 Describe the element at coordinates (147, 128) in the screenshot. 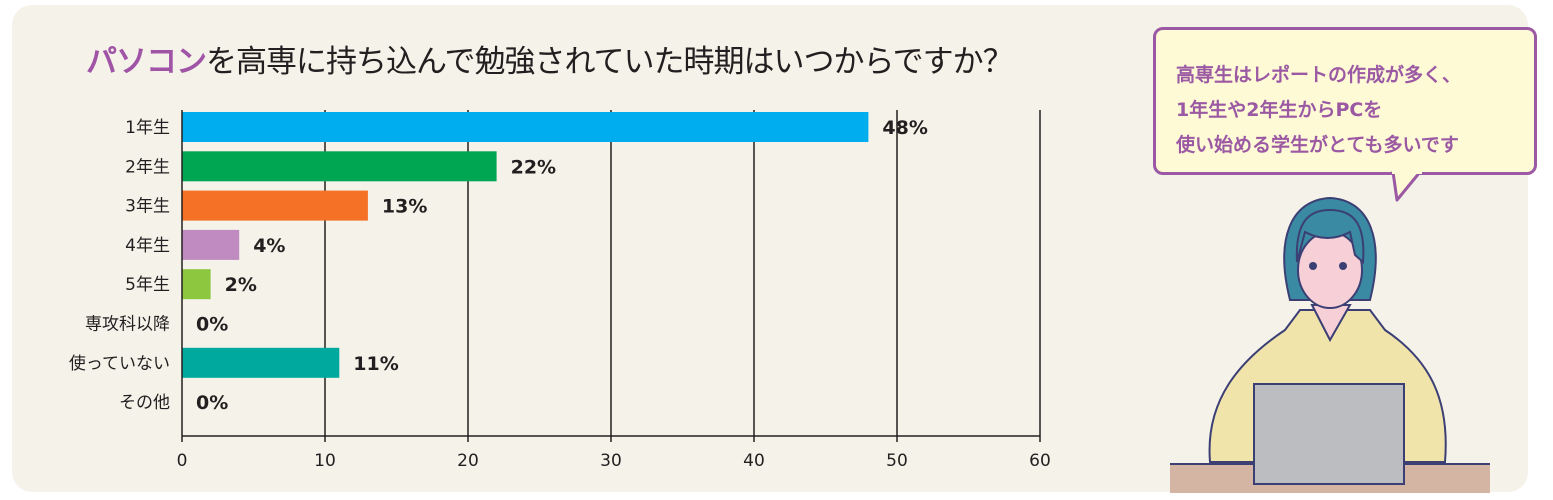

I see `category-label: 1年生` at that location.